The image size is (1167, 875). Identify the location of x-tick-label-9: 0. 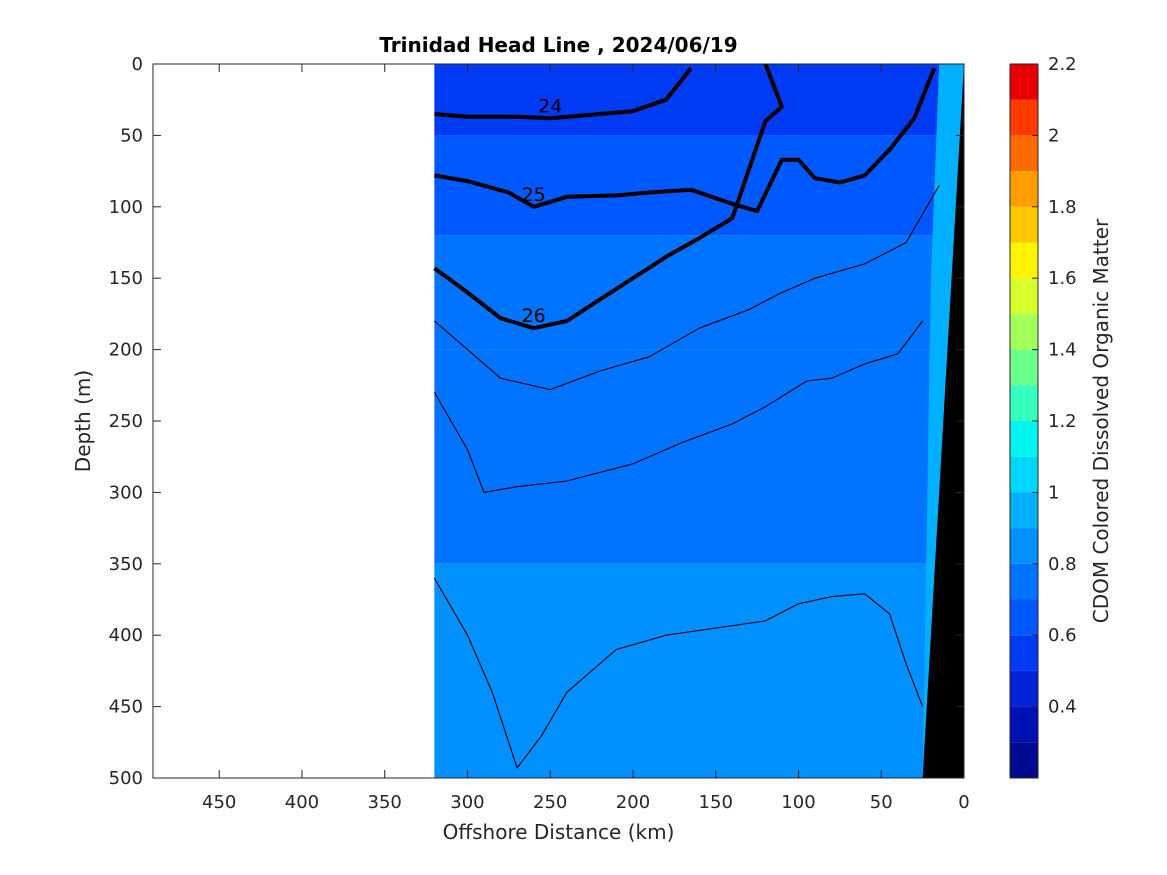
(963, 802).